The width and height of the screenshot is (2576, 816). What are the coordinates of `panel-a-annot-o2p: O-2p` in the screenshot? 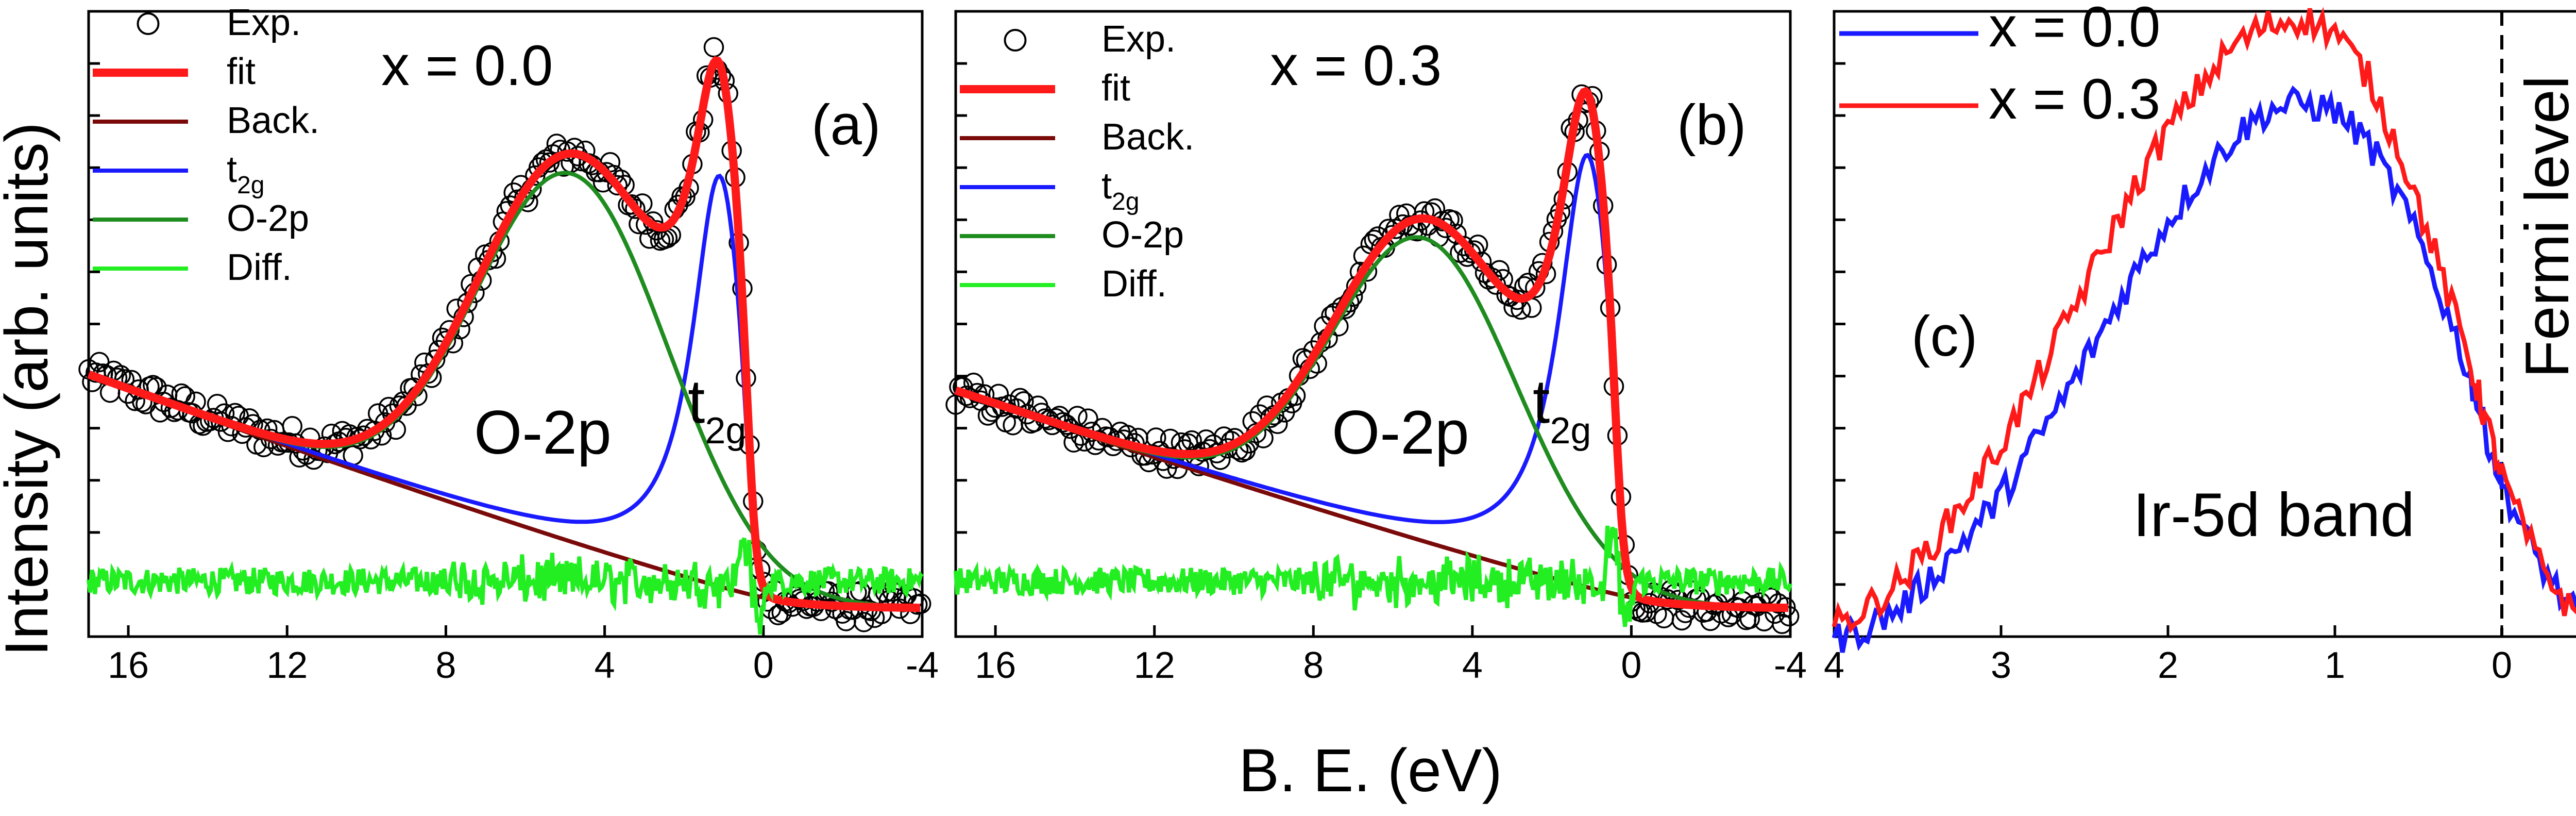 It's located at (543, 432).